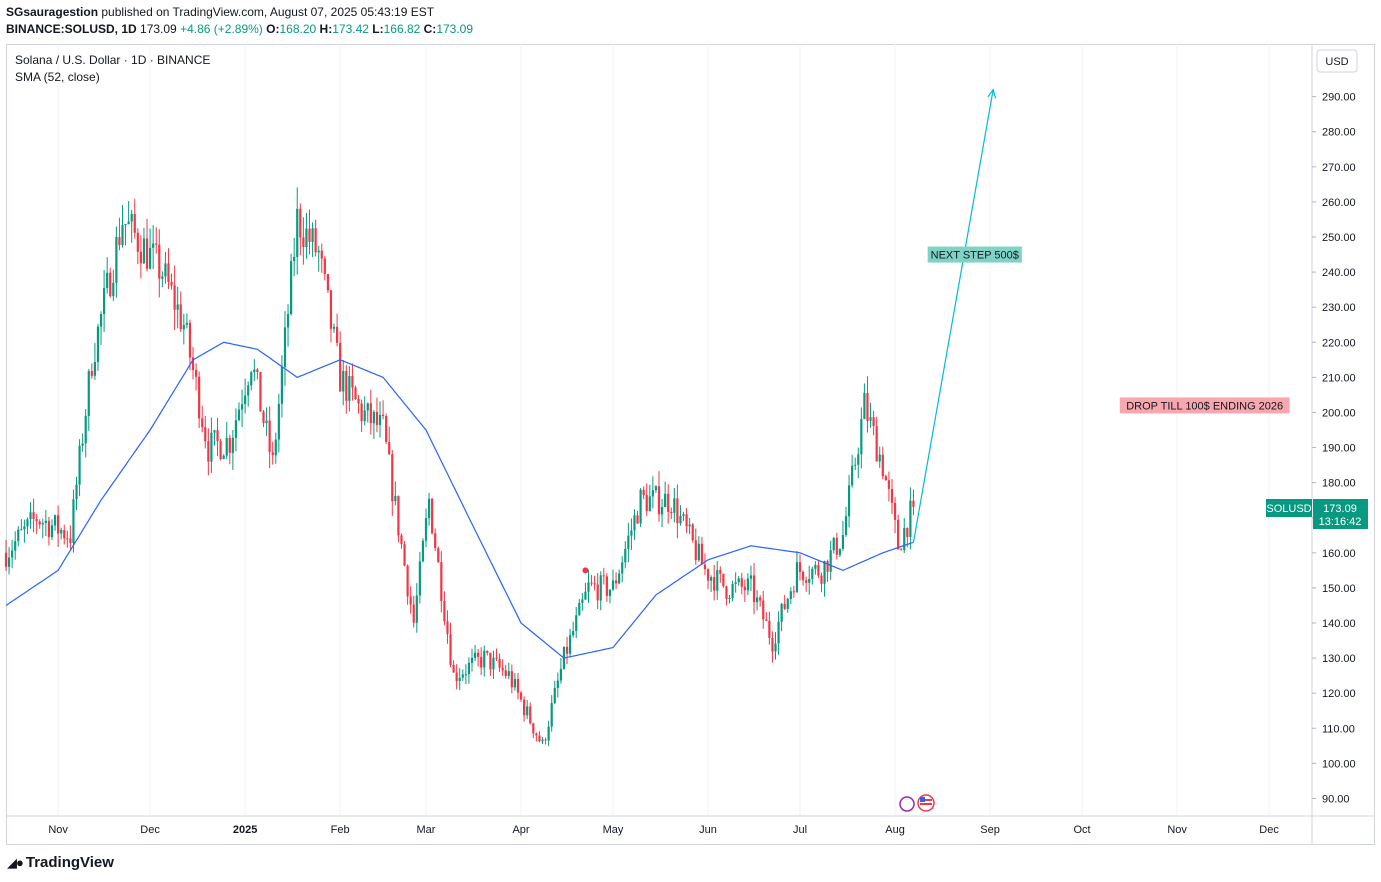 The image size is (1381, 882). What do you see at coordinates (907, 804) in the screenshot?
I see `event-icon` at bounding box center [907, 804].